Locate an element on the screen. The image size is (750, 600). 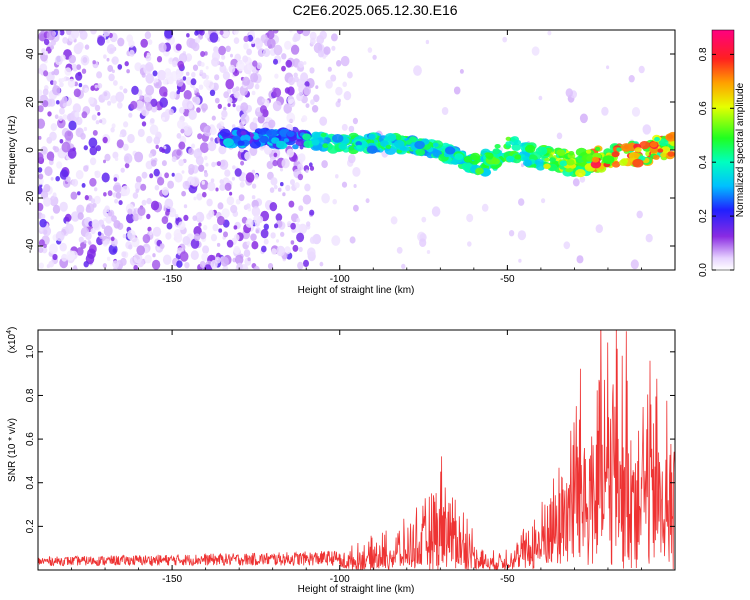
y-tick-label: -20 is located at coordinates (30, 197).